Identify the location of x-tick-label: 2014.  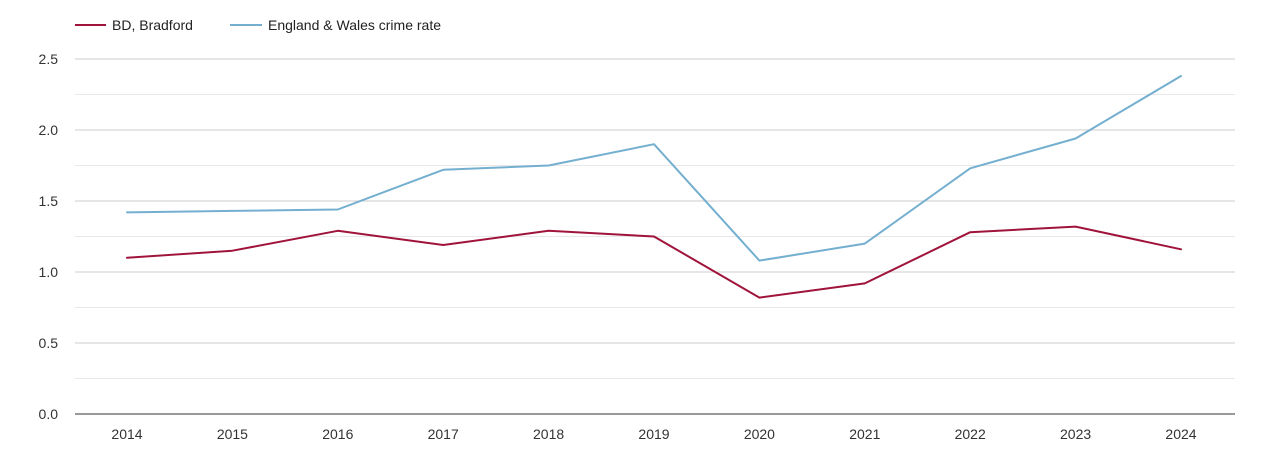
(126, 434).